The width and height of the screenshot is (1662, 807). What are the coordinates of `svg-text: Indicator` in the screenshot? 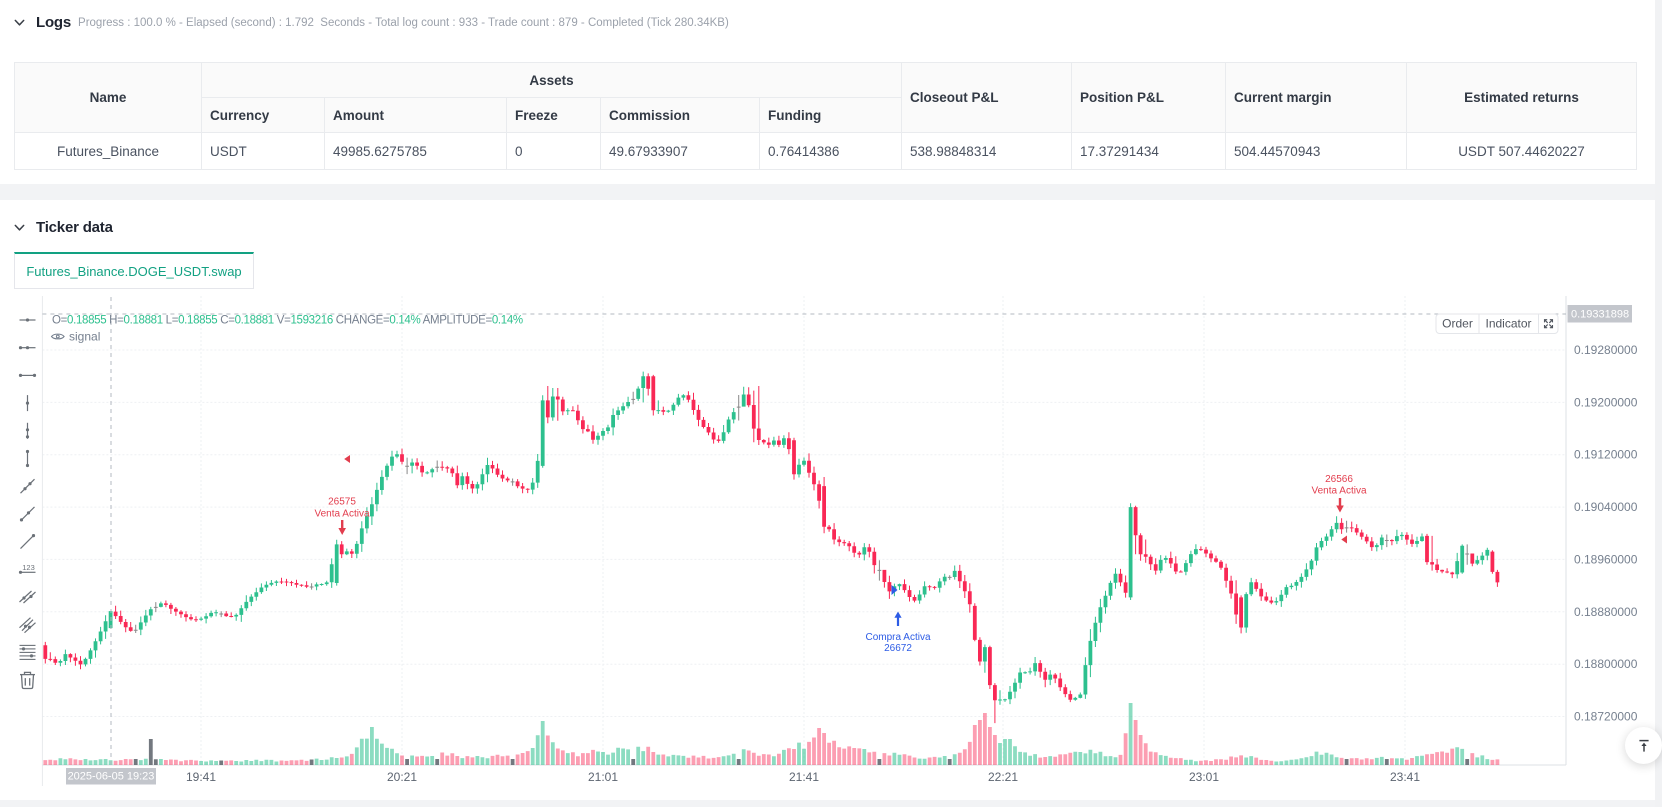 It's located at (1508, 324).